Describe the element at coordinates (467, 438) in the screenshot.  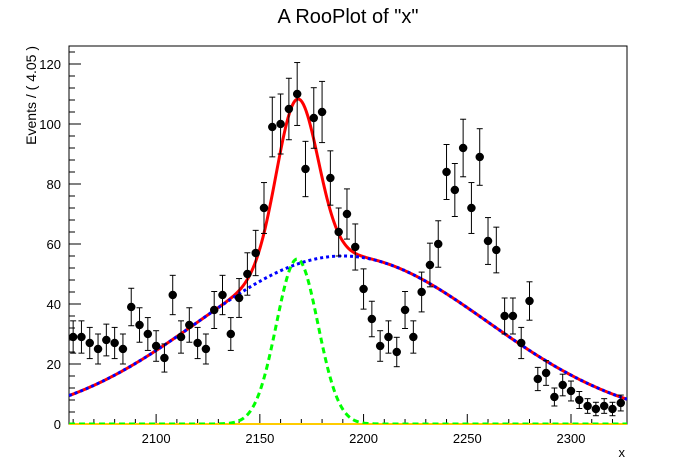
I see `x-tick-label: 2250` at that location.